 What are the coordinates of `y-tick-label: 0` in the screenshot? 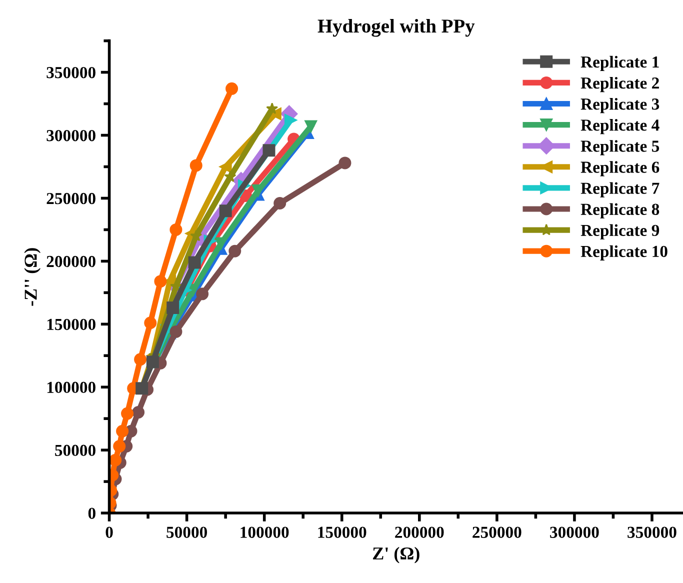 It's located at (92, 513).